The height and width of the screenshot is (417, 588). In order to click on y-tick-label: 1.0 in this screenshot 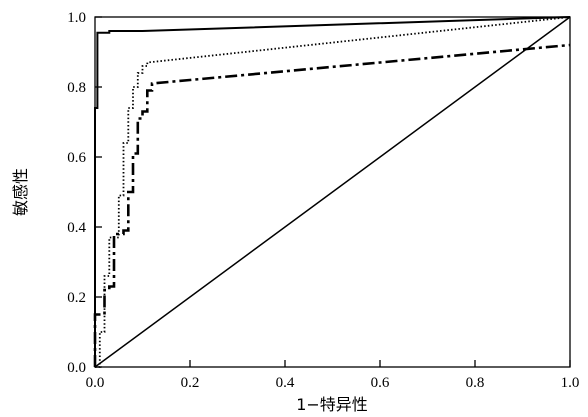, I will do `click(76, 18)`.